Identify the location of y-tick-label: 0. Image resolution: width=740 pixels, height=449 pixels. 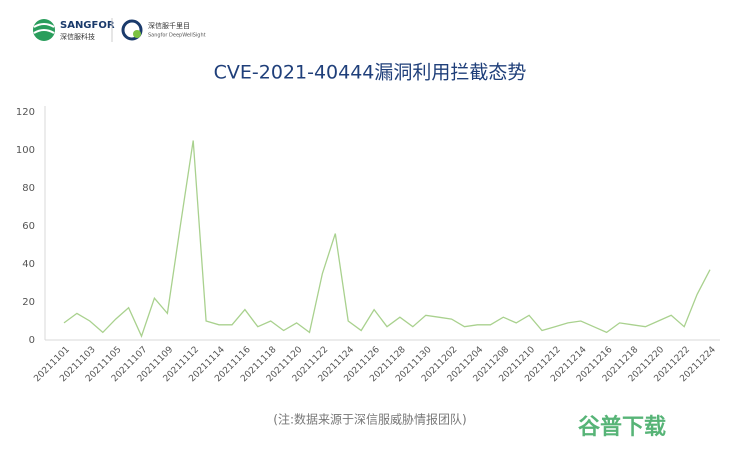
(32, 340).